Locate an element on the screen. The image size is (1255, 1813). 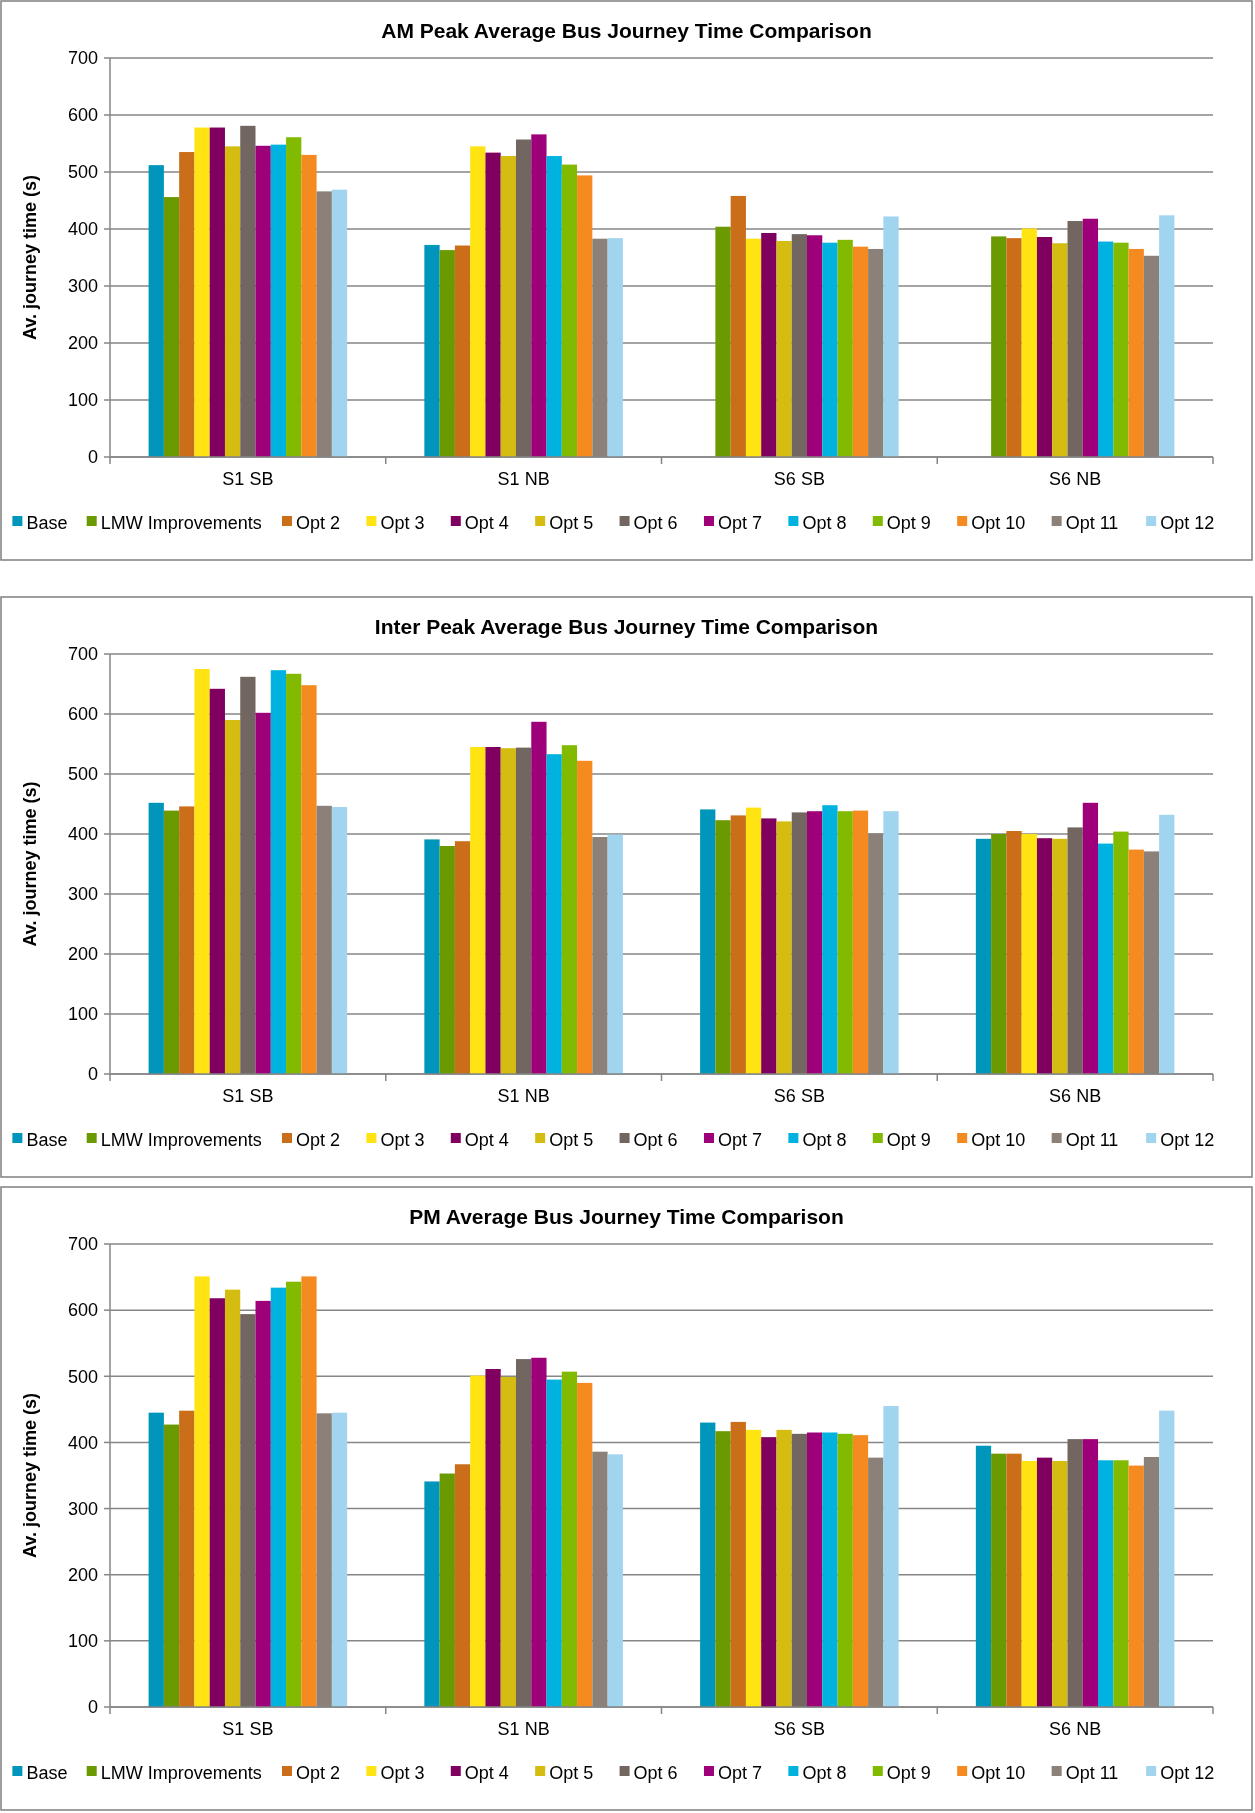
legend-label: Opt 7 is located at coordinates (740, 523).